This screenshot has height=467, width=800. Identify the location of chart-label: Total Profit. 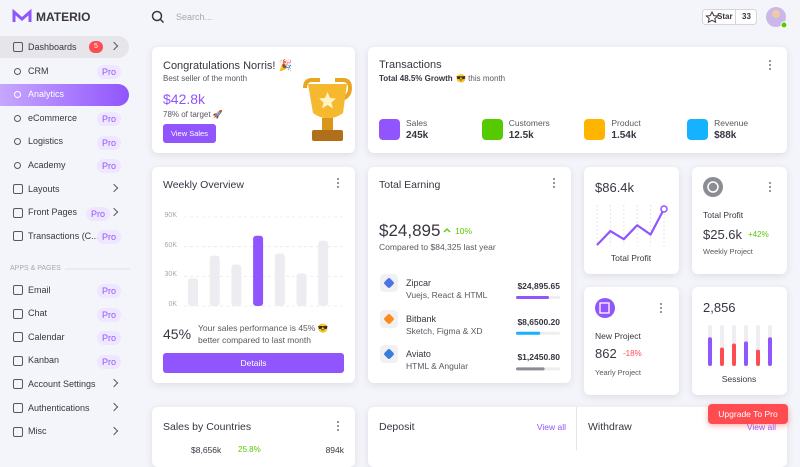
(631, 258).